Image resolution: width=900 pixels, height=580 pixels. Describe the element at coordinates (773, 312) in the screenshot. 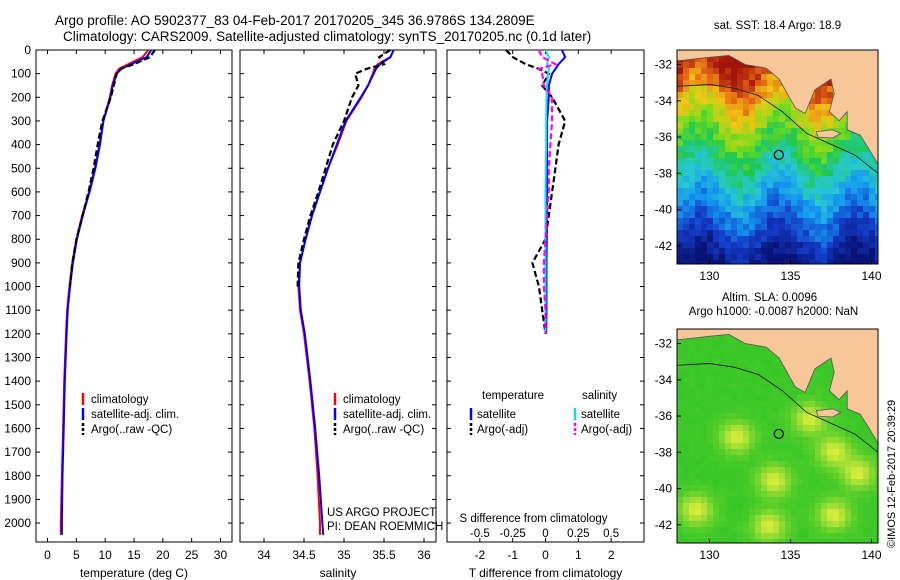

I see `sla-map-title-2: Argo h1000: -0.0087 h2000: NaN` at that location.